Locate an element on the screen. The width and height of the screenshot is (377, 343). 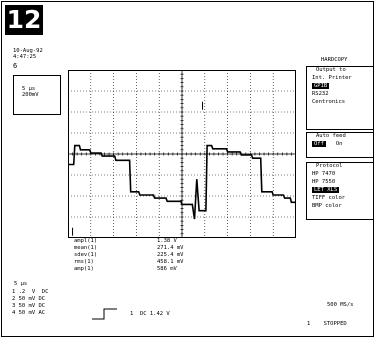
measurement-value: 458.1 mV is located at coordinates (170, 262).